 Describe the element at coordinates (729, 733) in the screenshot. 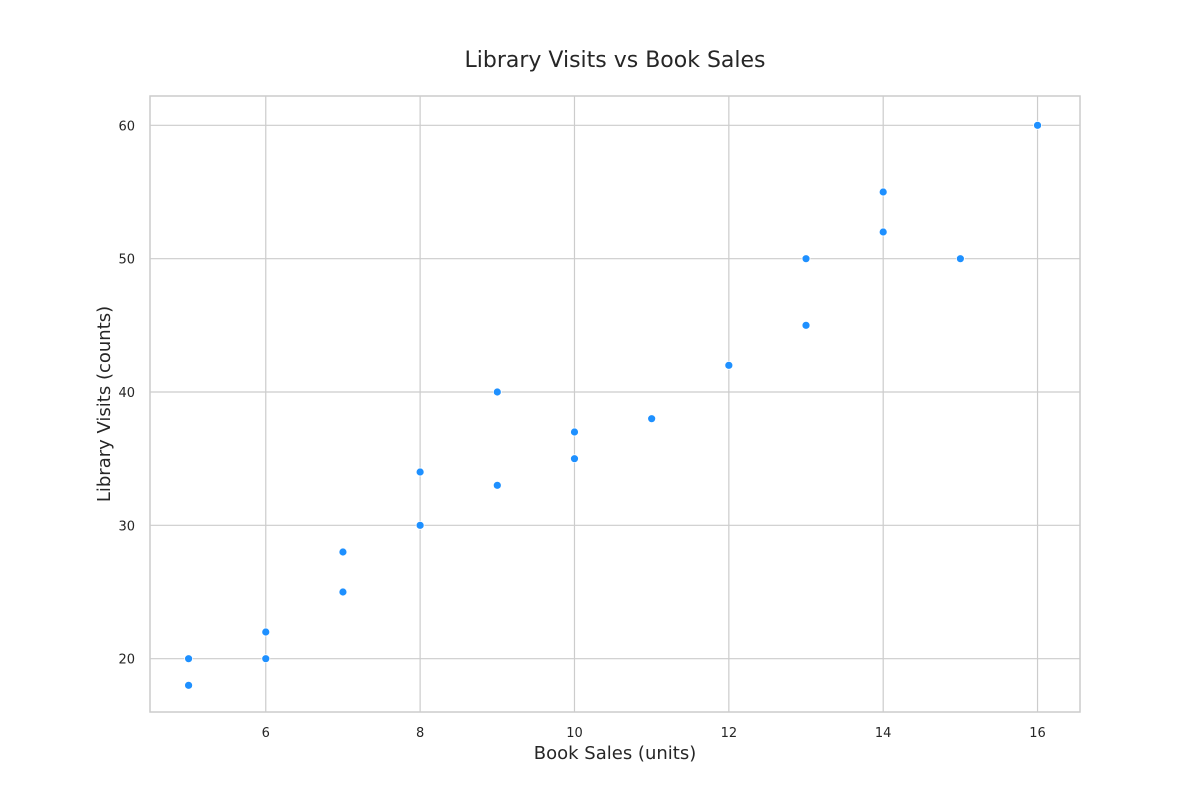

I see `x-tick-label: 12` at that location.